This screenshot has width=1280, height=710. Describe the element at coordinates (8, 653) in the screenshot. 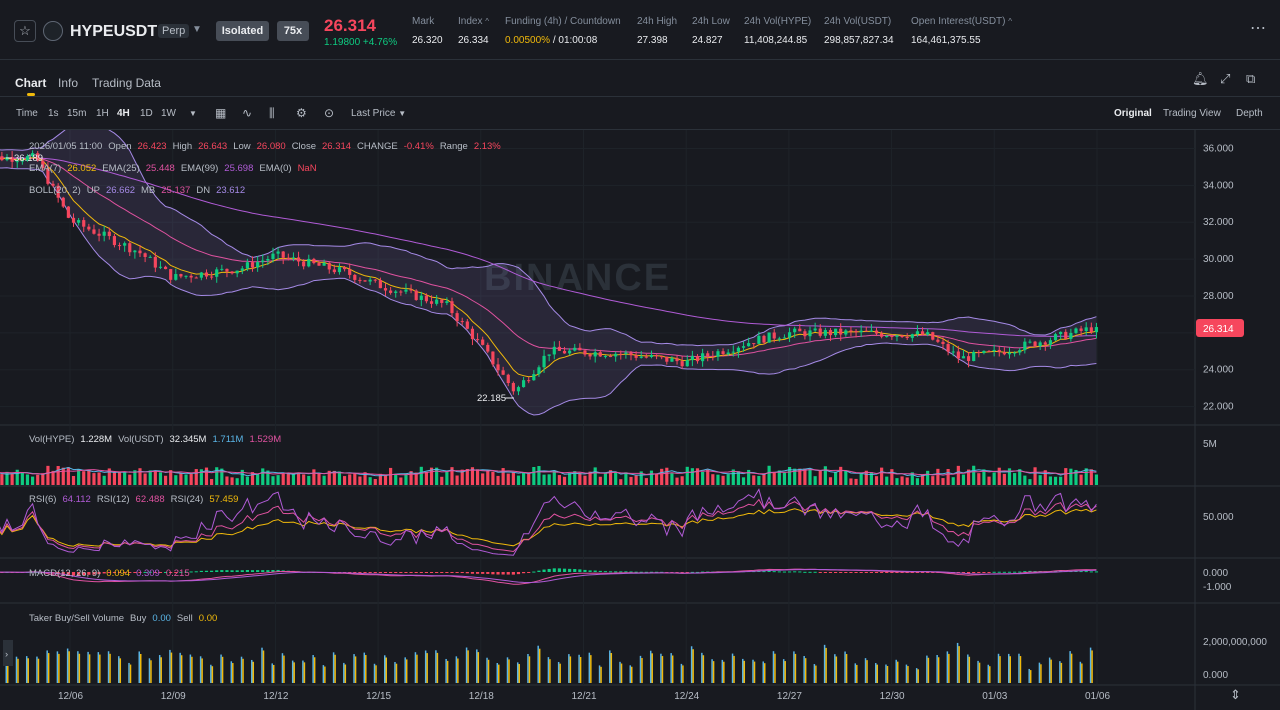

I see `expand-pane-icon: ›` at that location.